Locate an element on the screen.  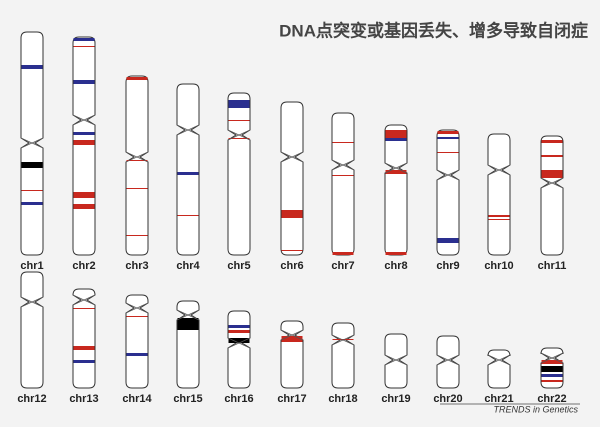
chromosome: chr2 is located at coordinates (84, 154).